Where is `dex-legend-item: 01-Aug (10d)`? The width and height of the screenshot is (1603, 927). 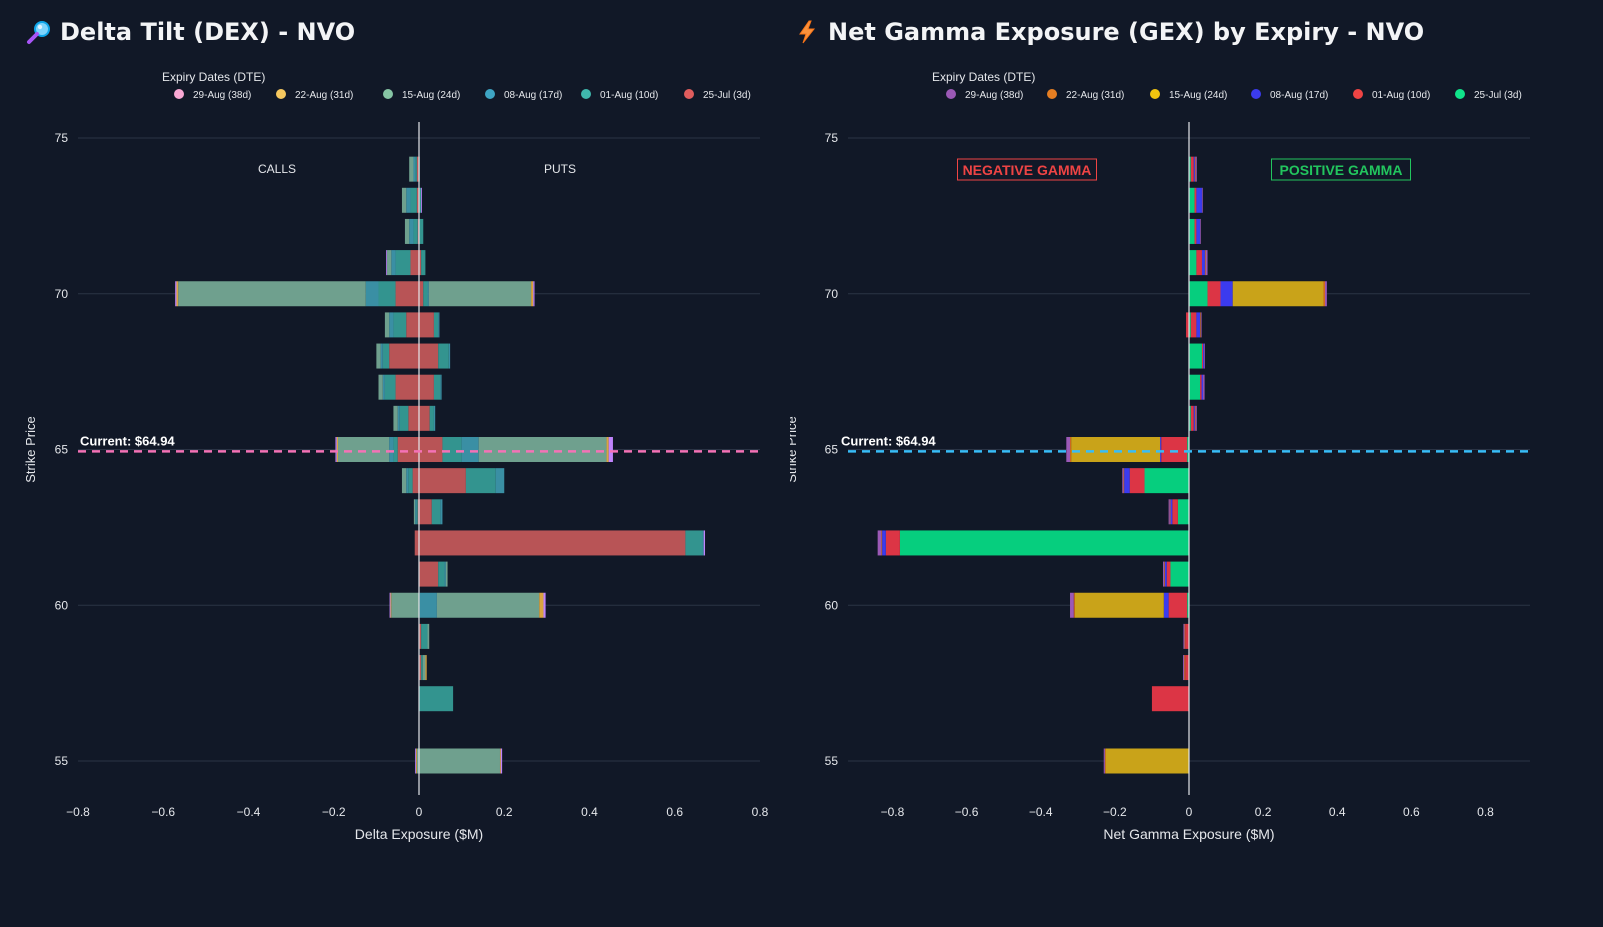 dex-legend-item: 01-Aug (10d) is located at coordinates (629, 95).